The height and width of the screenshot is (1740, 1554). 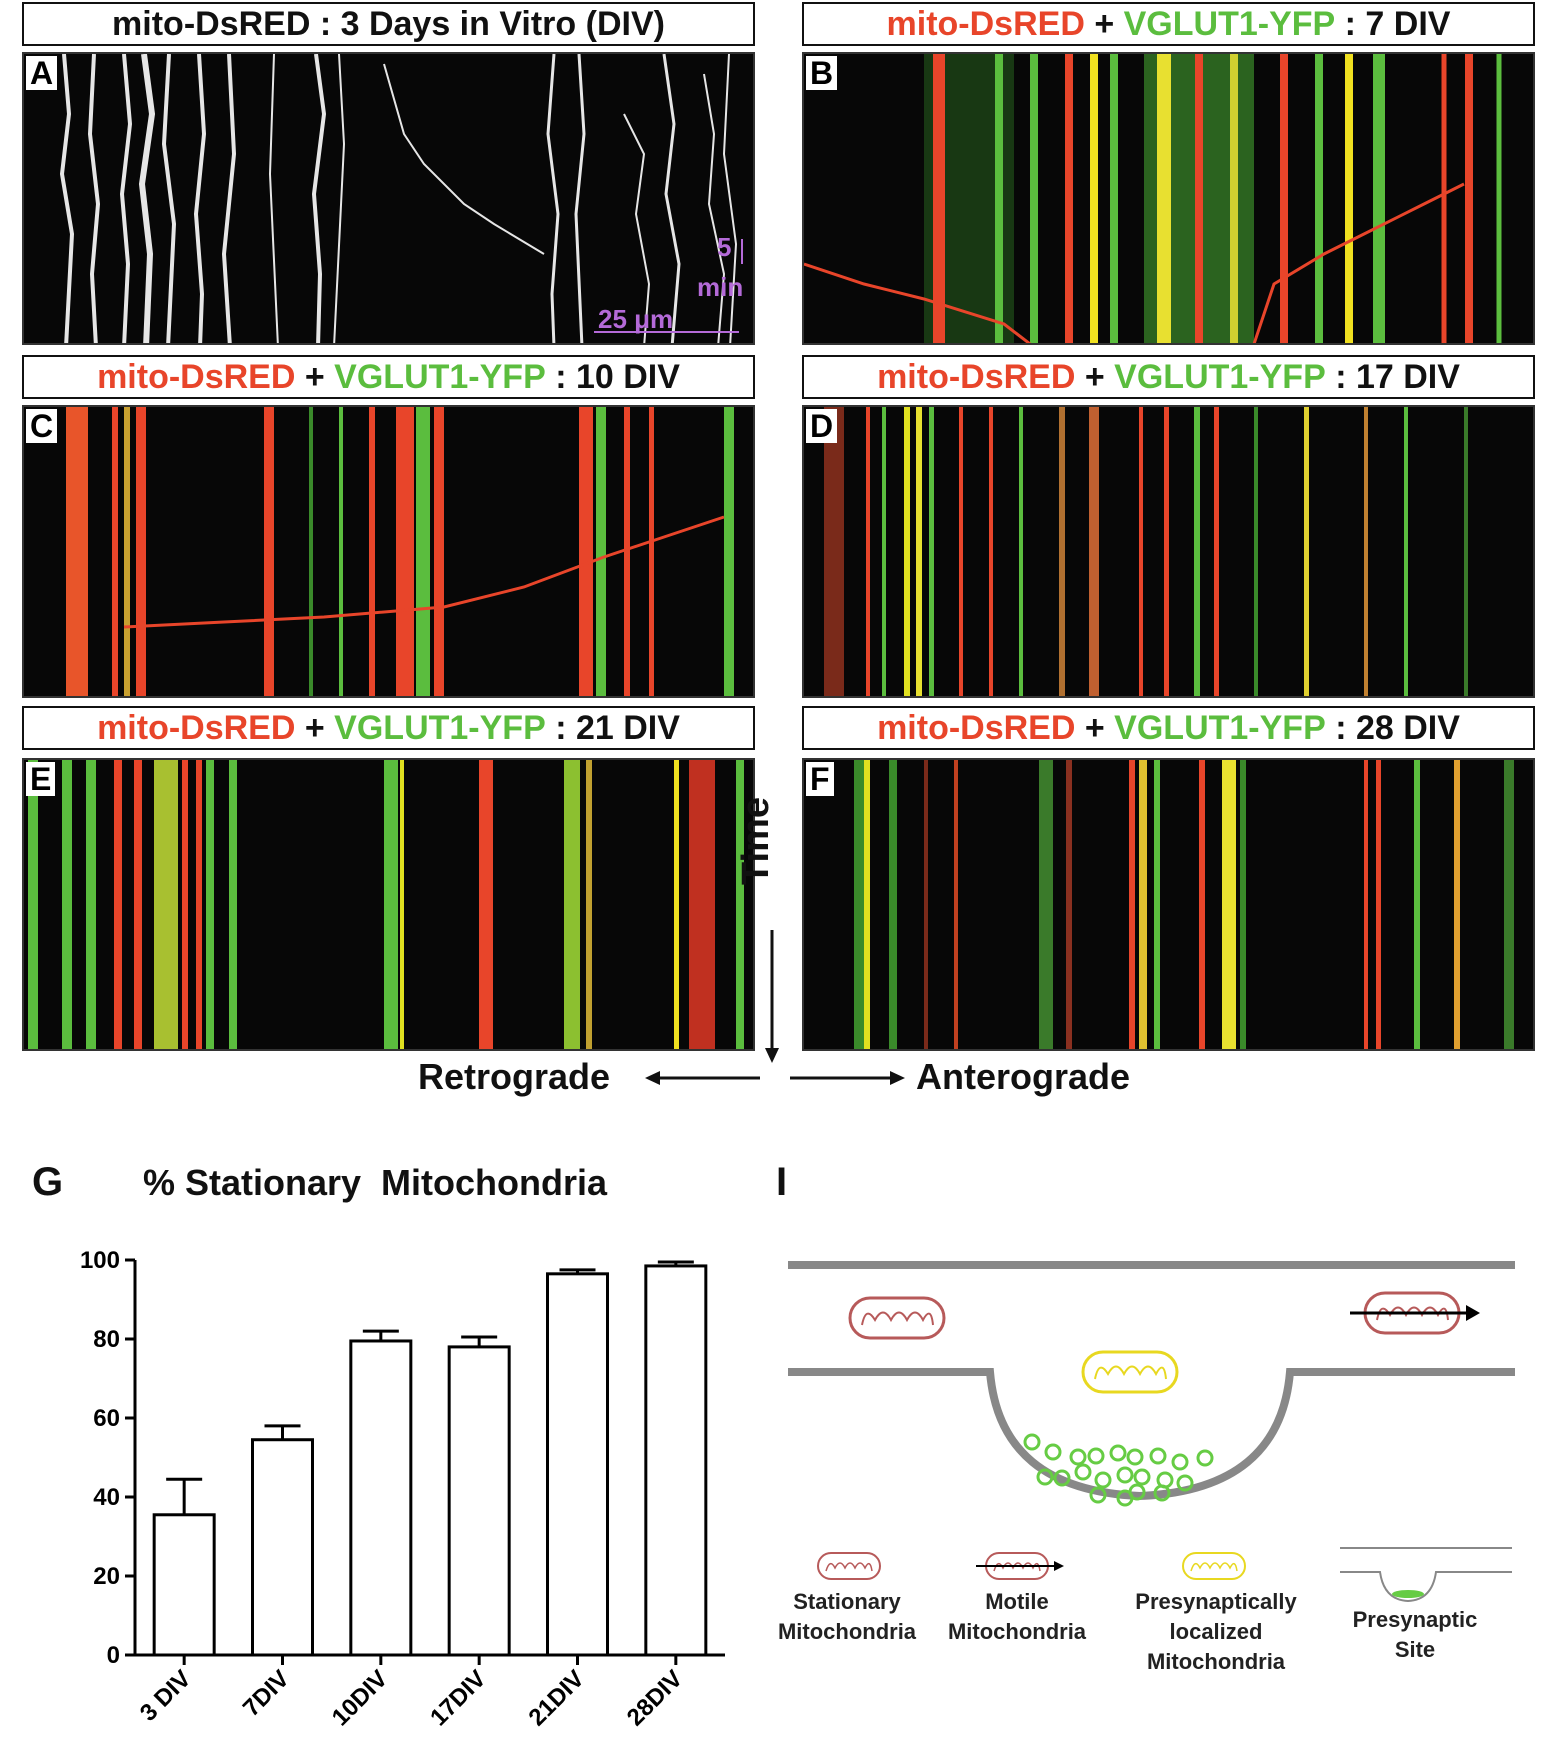 What do you see at coordinates (847, 1616) in the screenshot?
I see `legend-label-stationary: Stationary Mitochondria` at bounding box center [847, 1616].